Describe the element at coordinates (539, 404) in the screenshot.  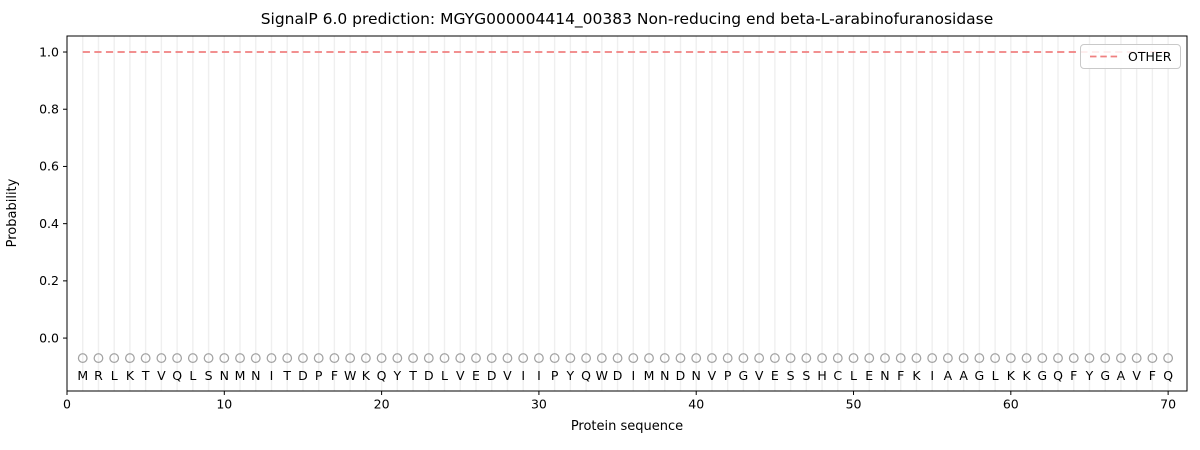
I see `x-tick-label: 30` at that location.